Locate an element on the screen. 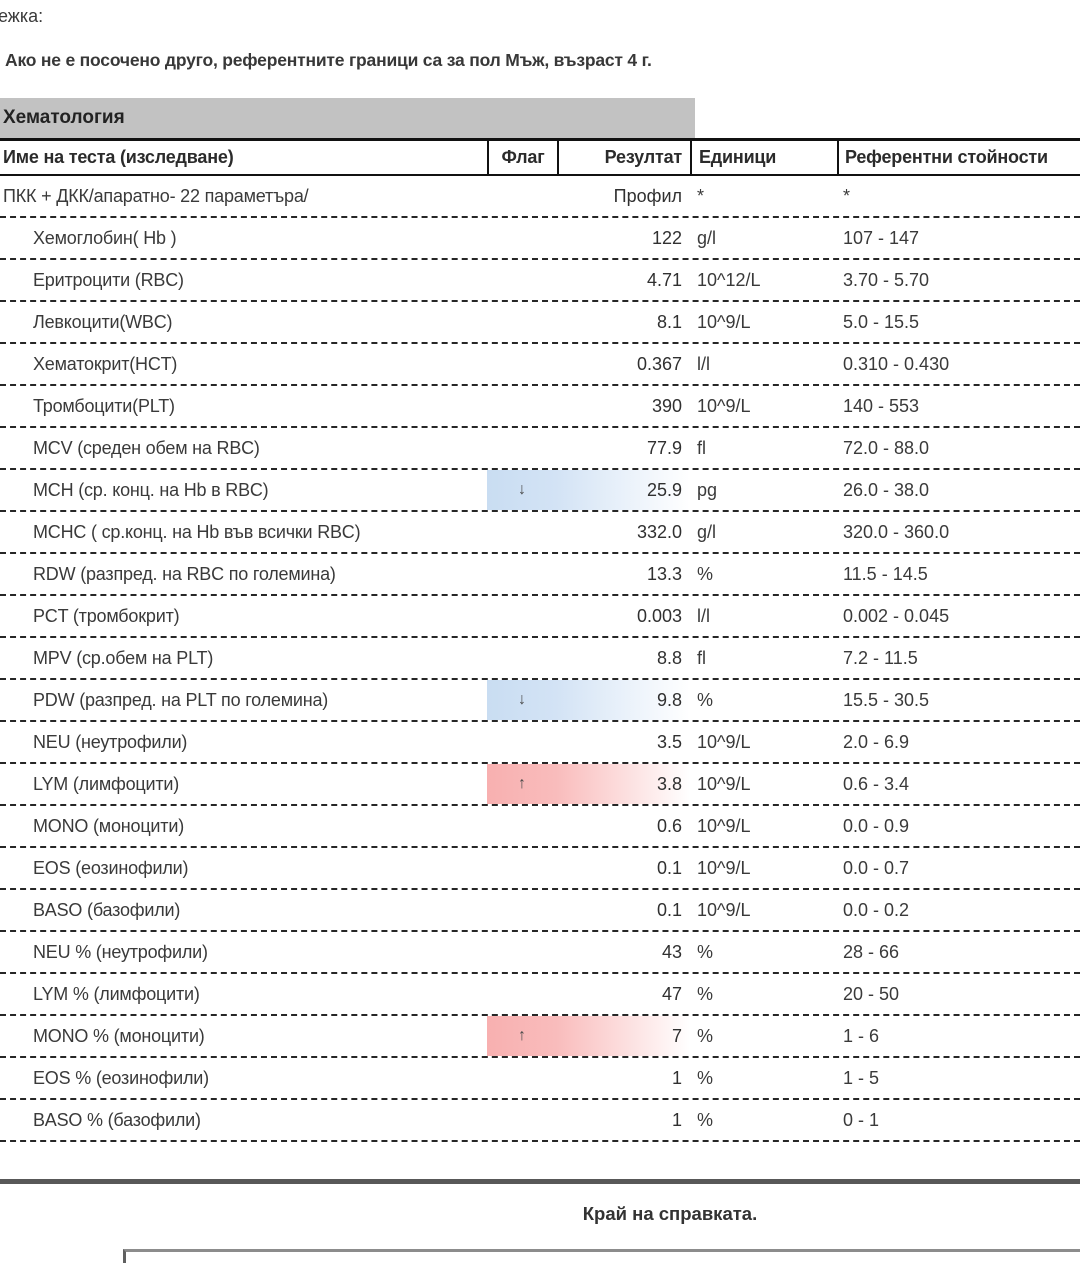 The width and height of the screenshot is (1080, 1263). test-name: BASO (базофили) is located at coordinates (107, 909).